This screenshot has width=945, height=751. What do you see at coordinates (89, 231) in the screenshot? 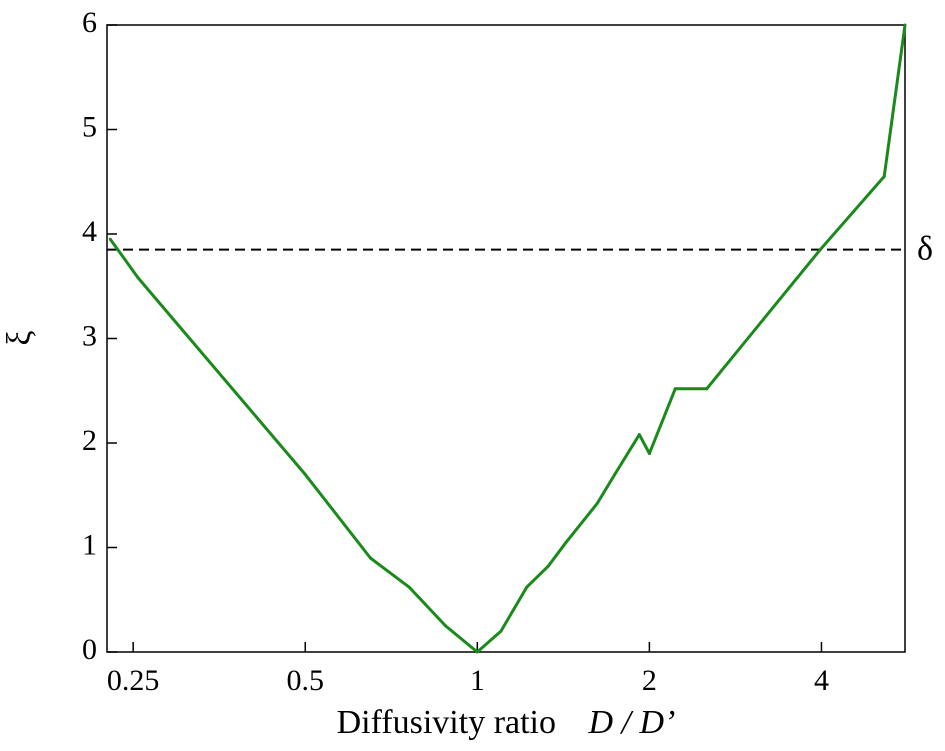
I see `y-tick-label: 4` at bounding box center [89, 231].